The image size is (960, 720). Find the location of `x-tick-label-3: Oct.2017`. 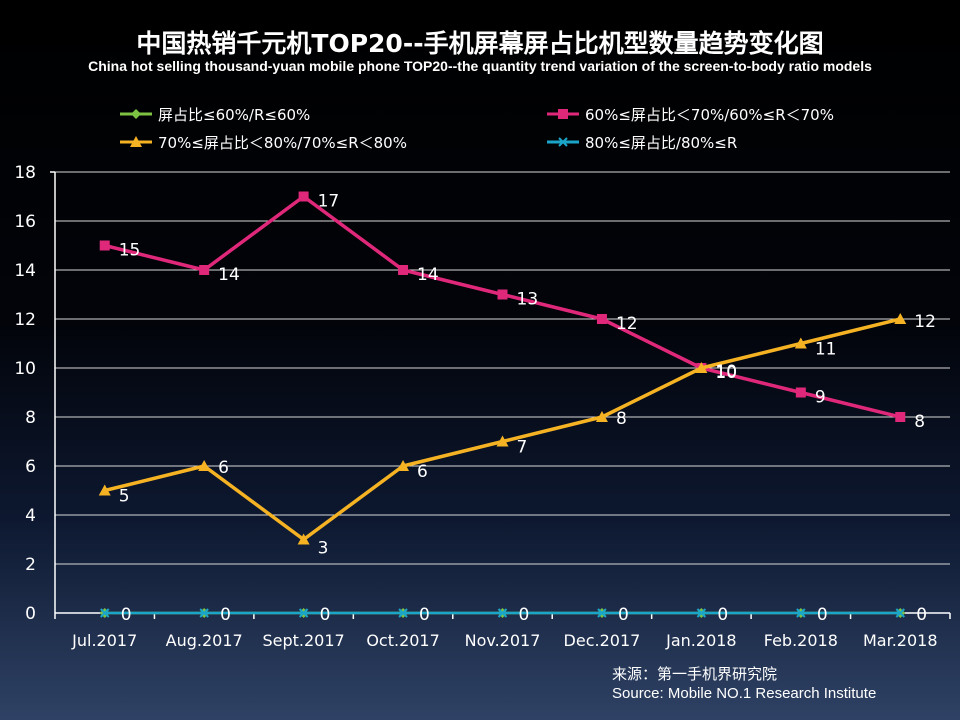

x-tick-label-3: Oct.2017 is located at coordinates (402, 640).